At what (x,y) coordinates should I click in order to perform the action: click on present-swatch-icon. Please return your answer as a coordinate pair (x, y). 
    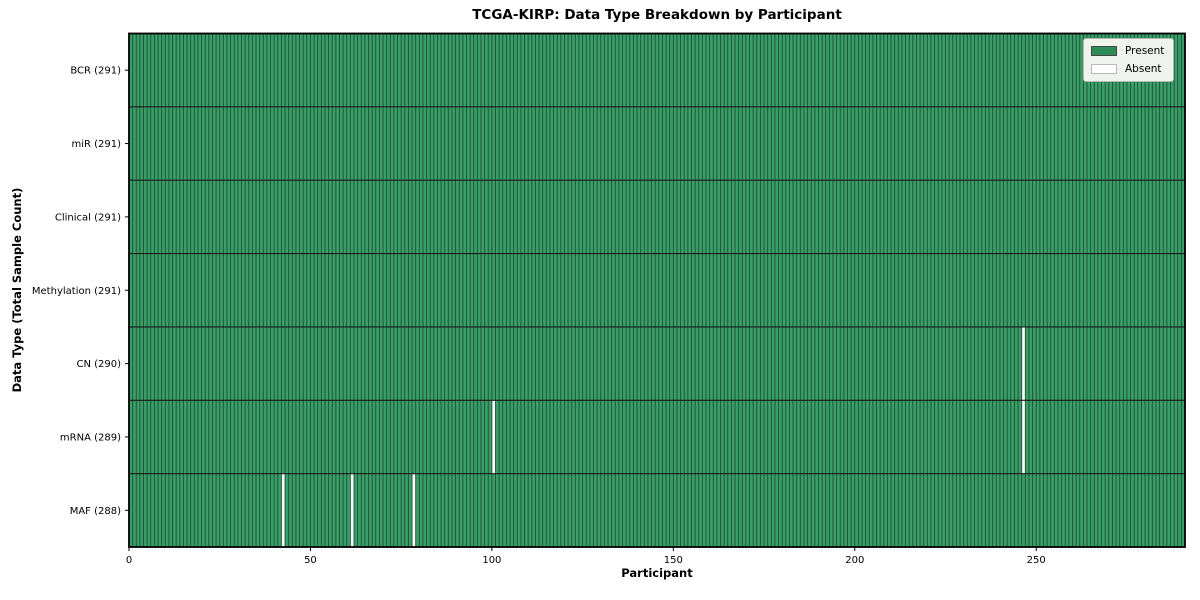
    Looking at the image, I should click on (1104, 51).